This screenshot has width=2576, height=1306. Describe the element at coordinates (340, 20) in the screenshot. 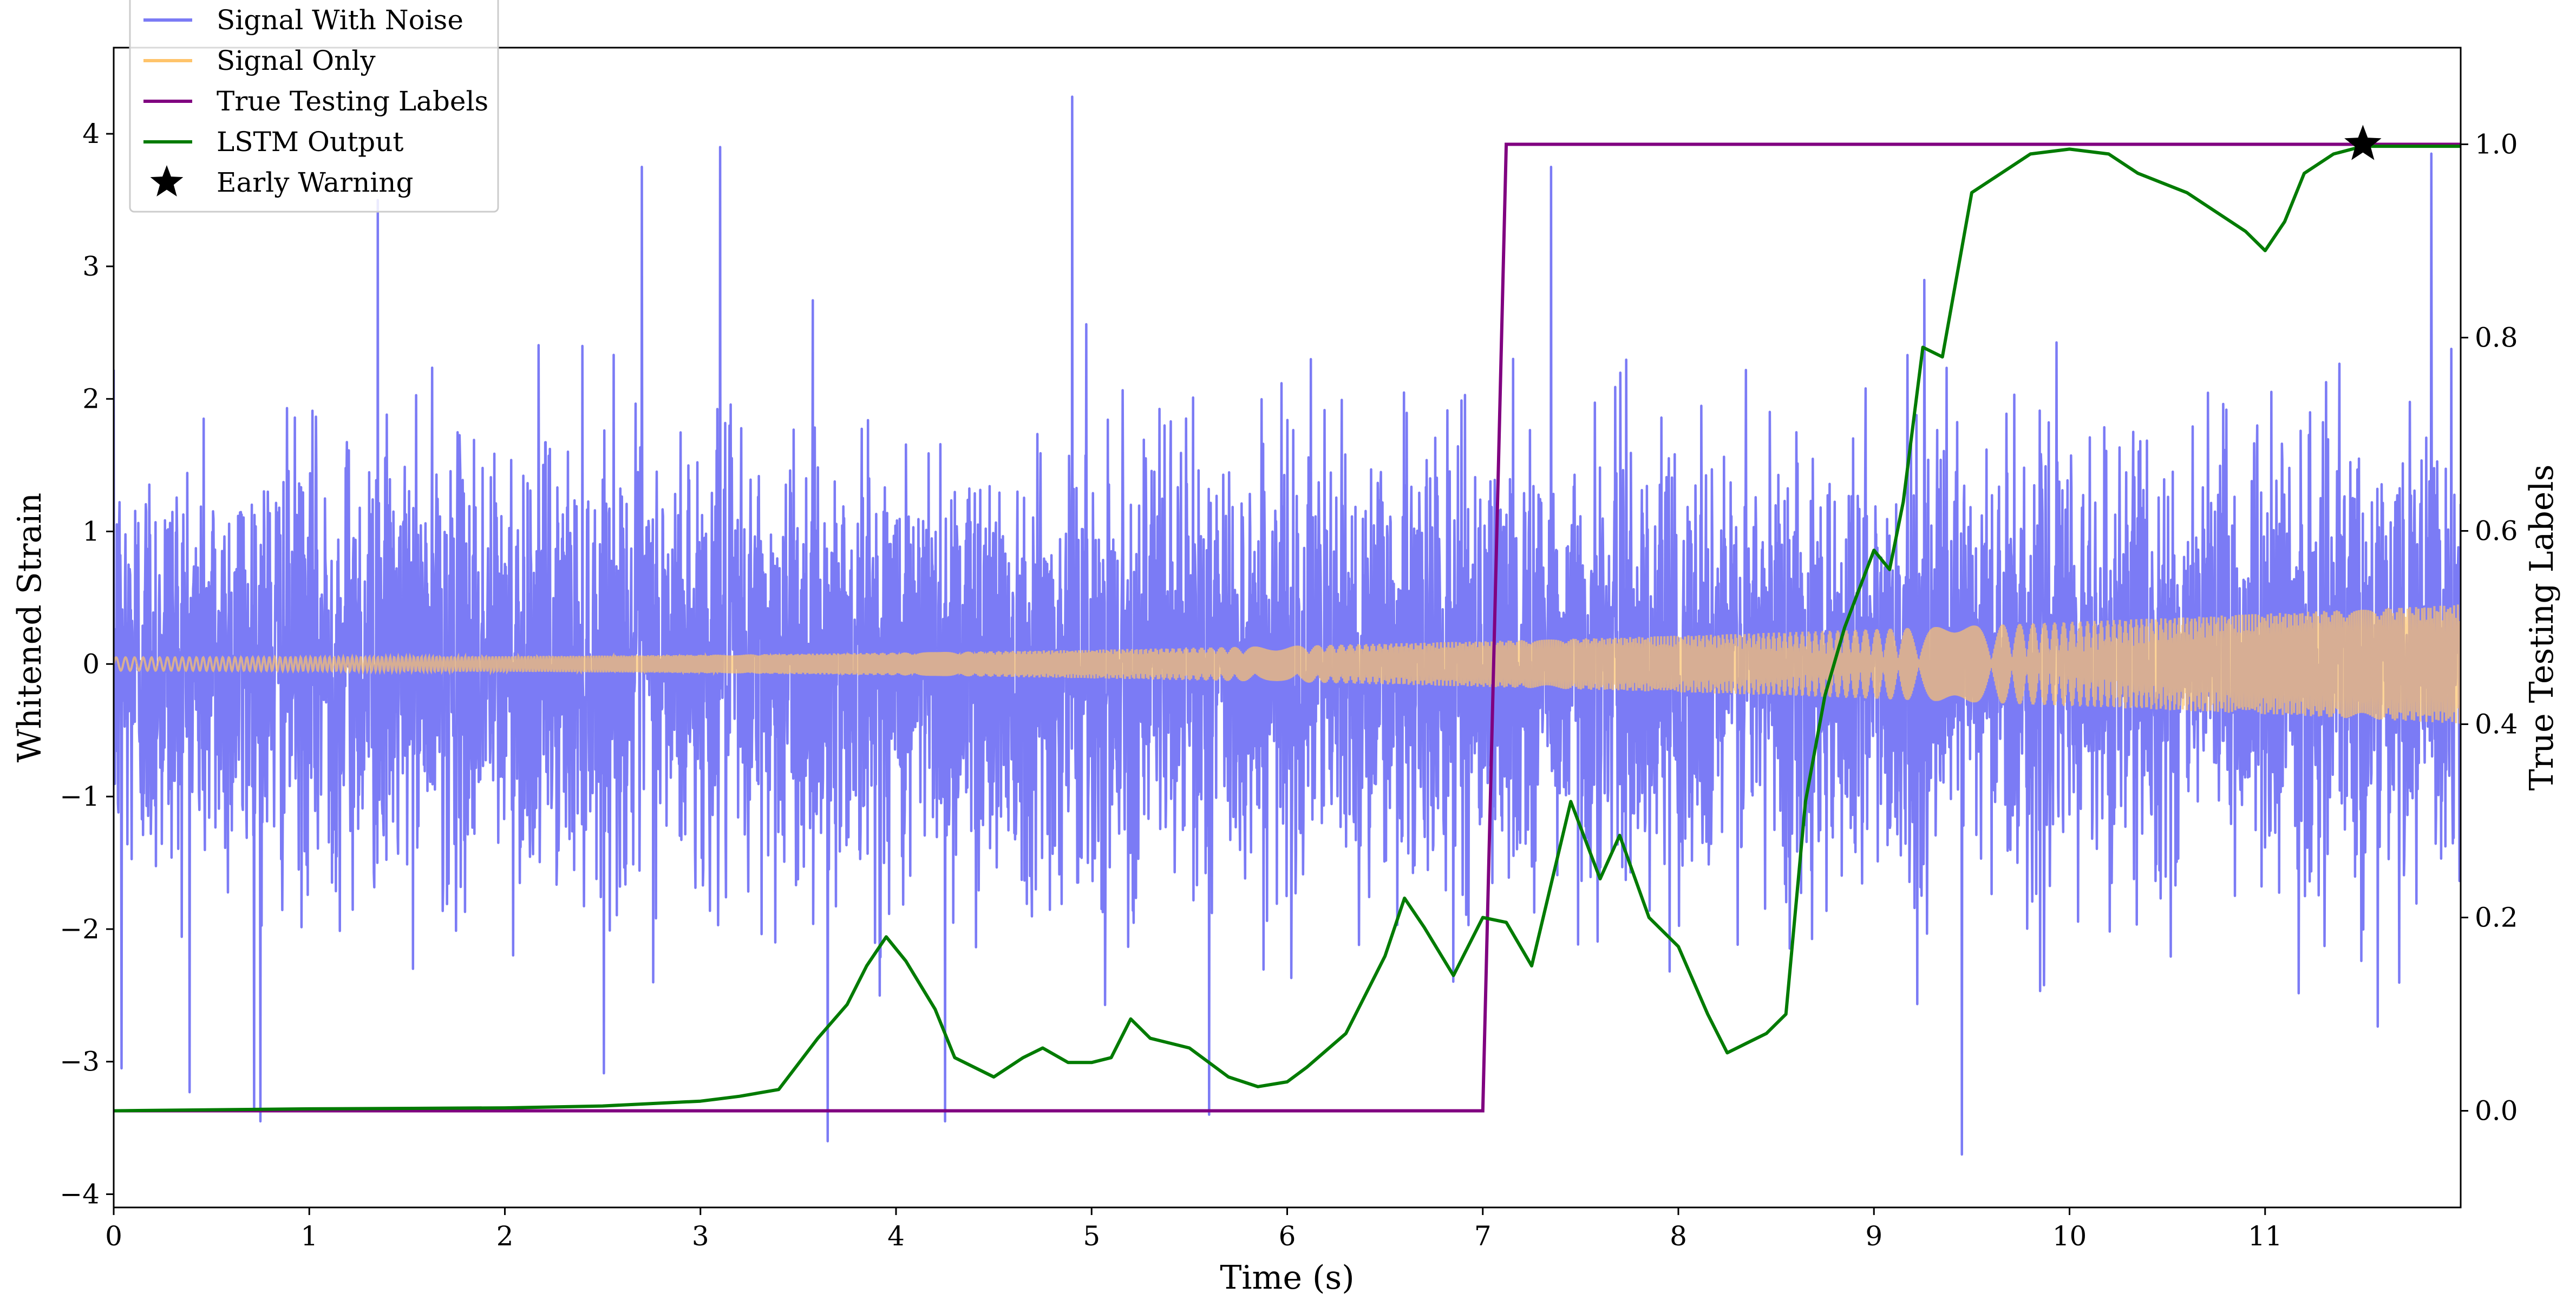

I see `legend-label: Signal With Noise` at that location.